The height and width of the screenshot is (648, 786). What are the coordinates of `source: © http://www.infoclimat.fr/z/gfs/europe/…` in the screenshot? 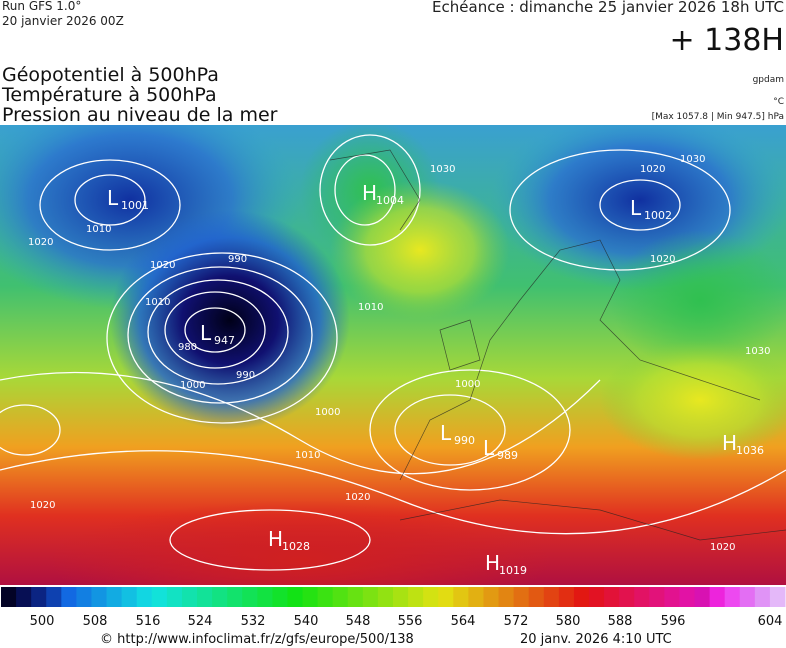 It's located at (257, 639).